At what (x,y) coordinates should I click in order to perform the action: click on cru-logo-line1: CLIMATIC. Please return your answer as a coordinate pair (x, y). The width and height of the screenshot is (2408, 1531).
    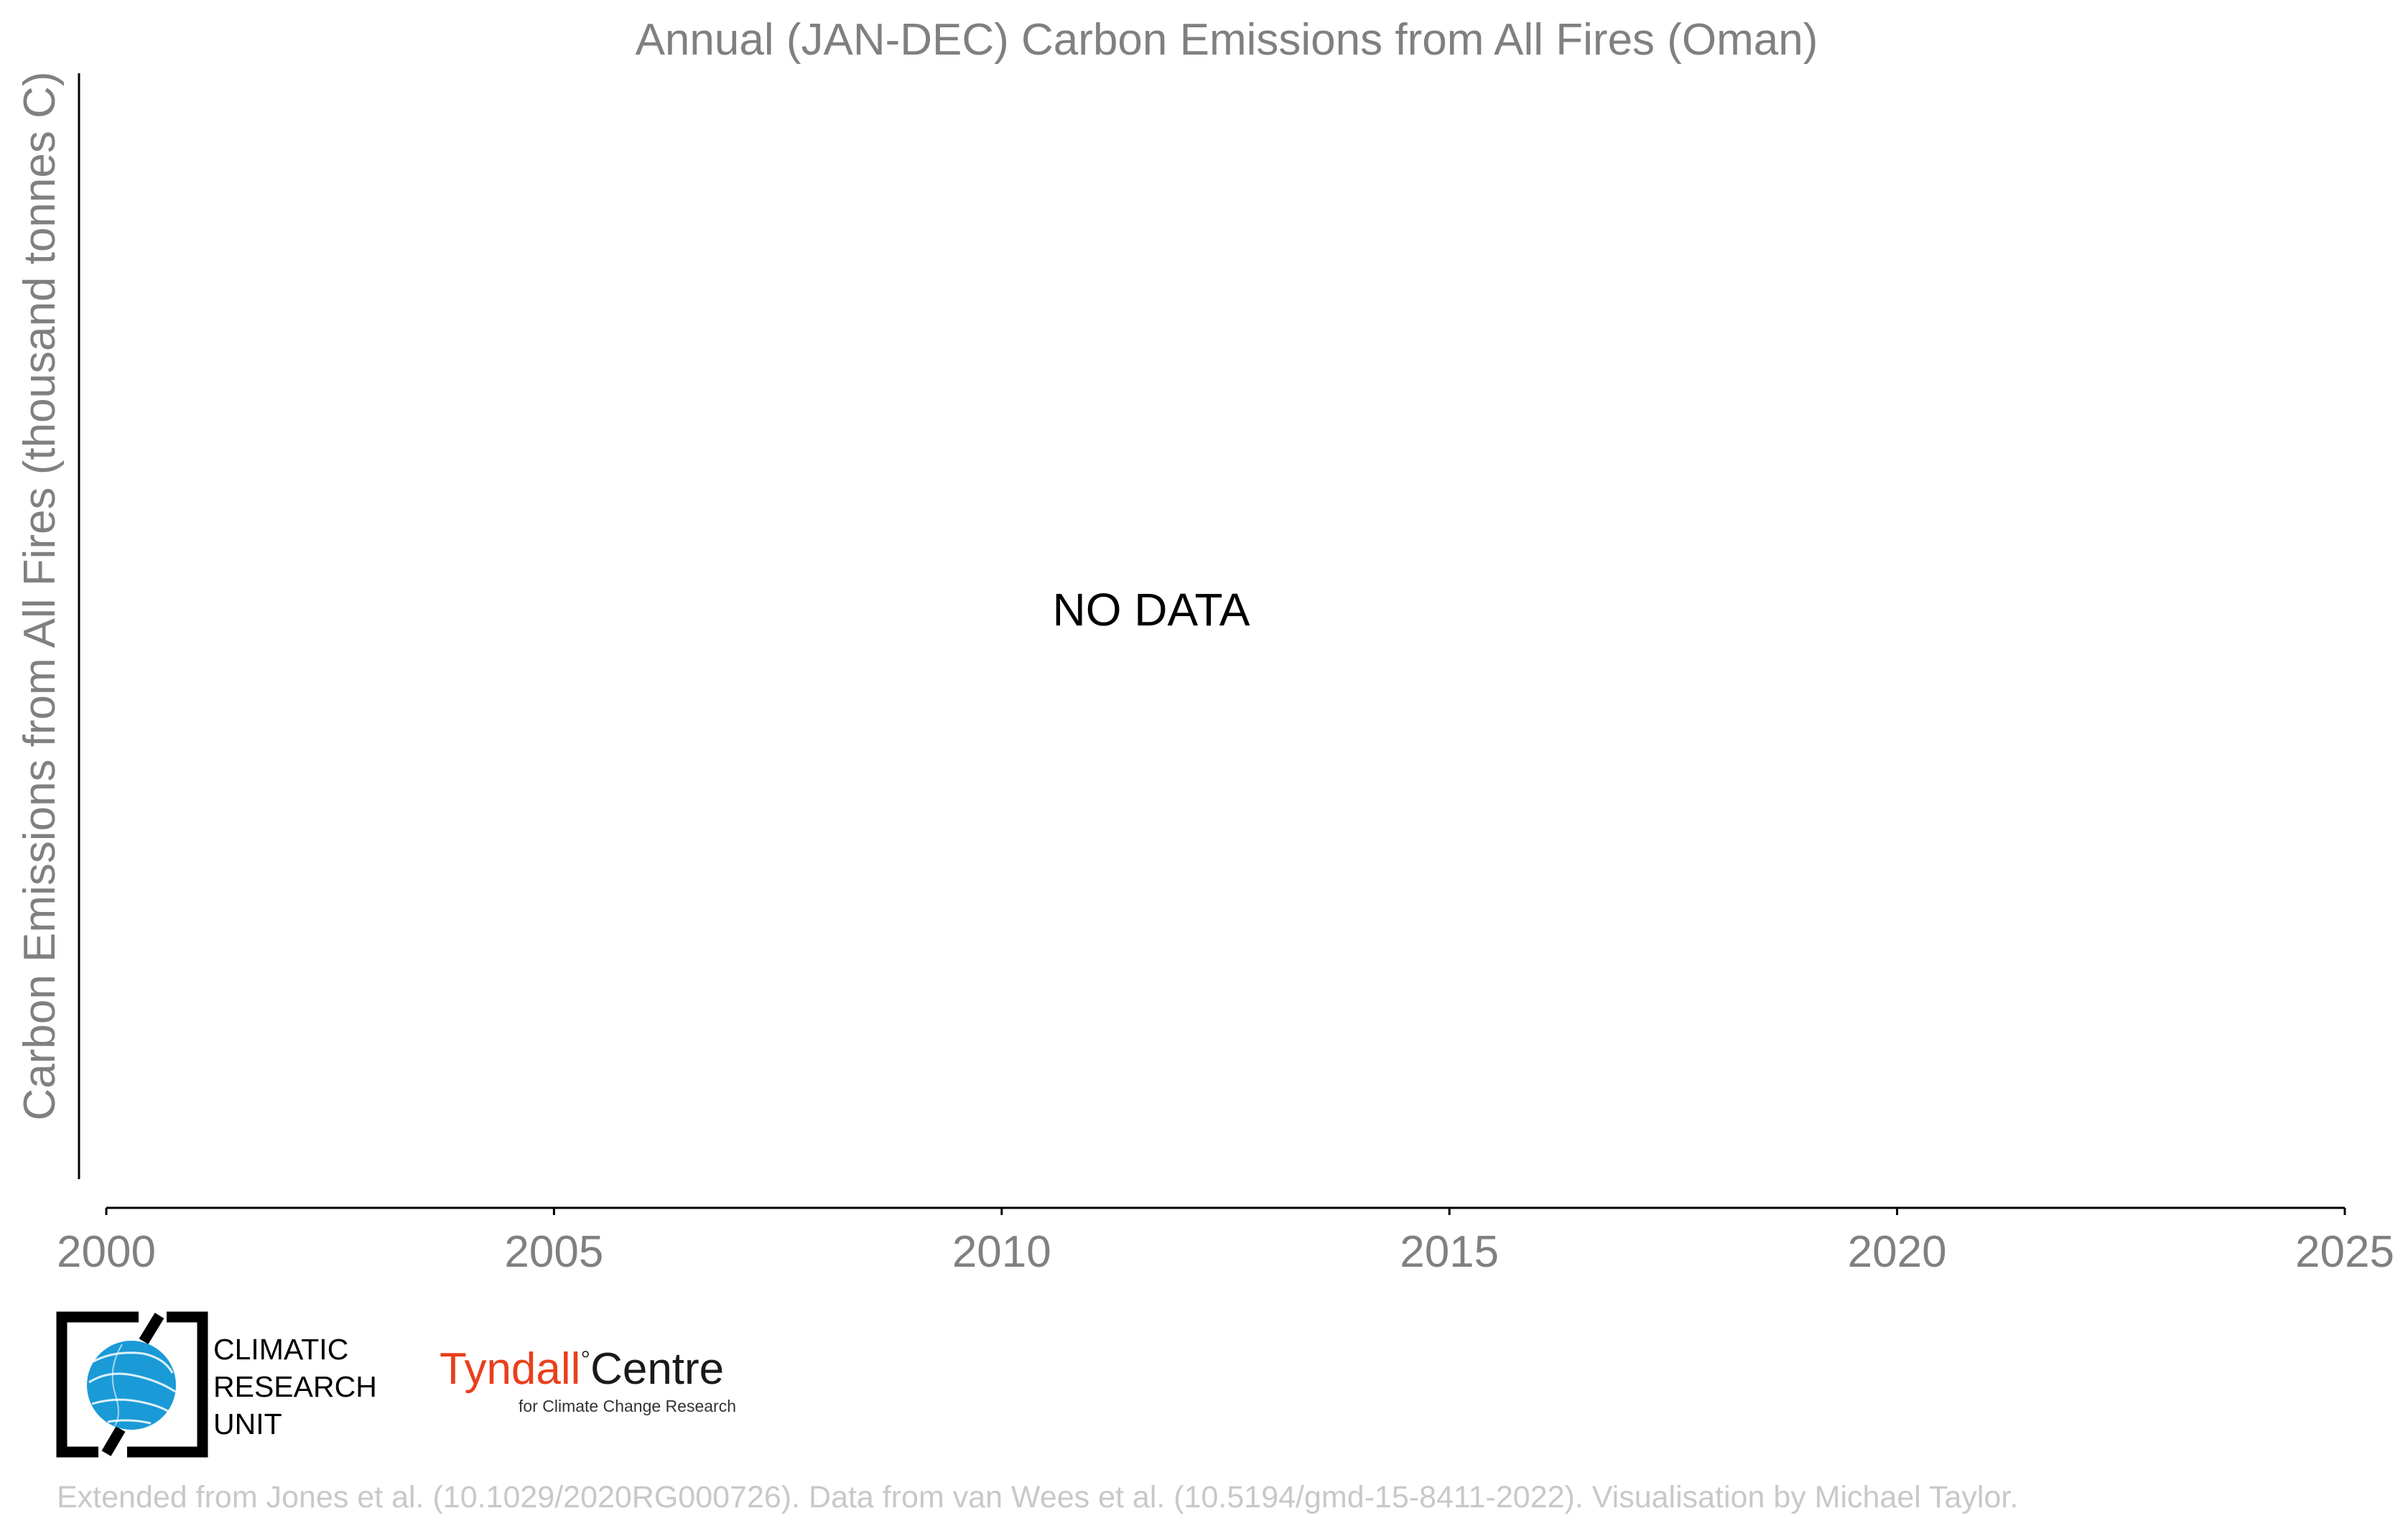
    Looking at the image, I should click on (280, 1349).